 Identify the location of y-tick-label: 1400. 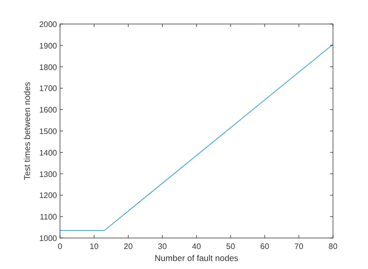
(48, 153).